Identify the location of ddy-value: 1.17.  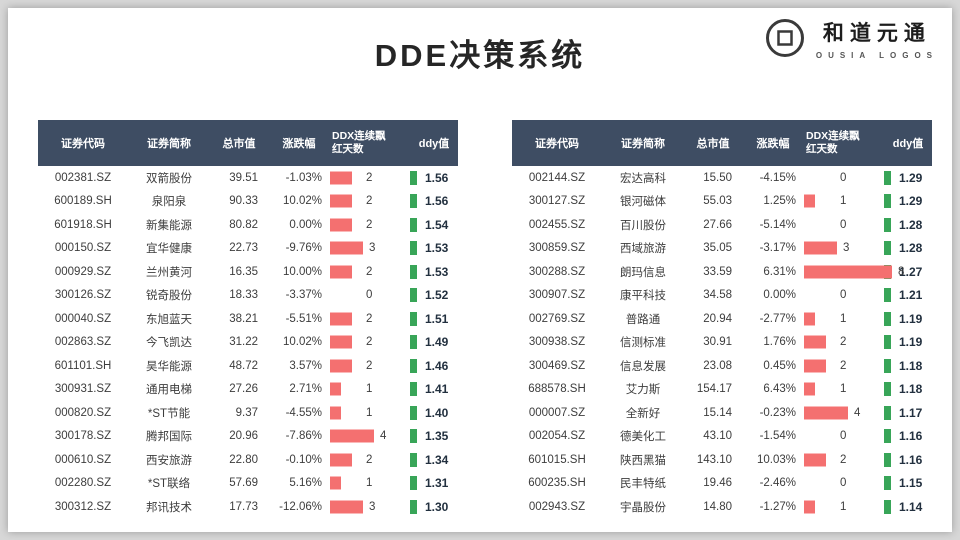
(911, 412).